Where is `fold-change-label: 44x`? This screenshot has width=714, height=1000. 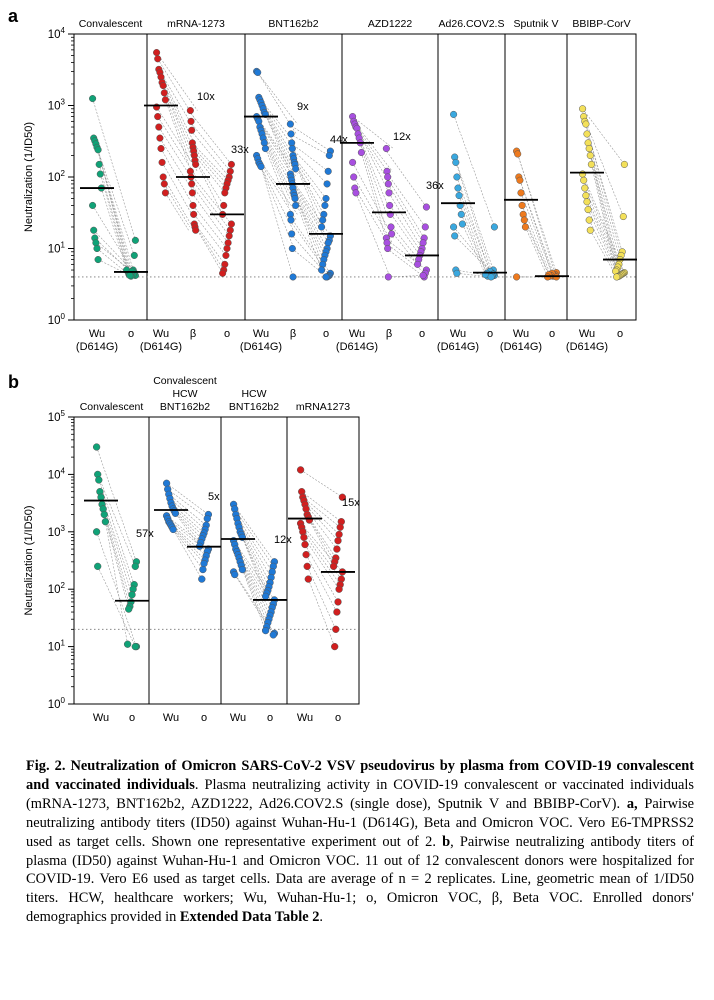
fold-change-label: 44x is located at coordinates (339, 140).